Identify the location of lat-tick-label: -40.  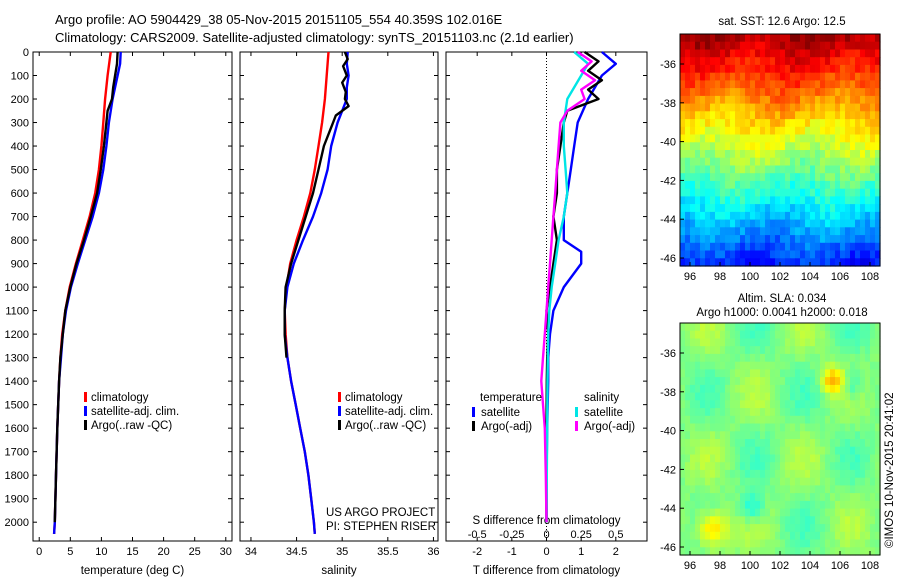
(668, 432).